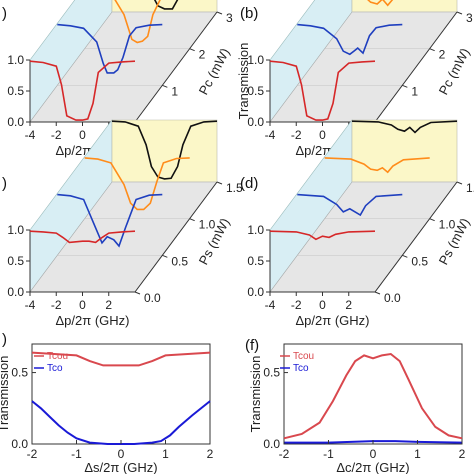 The width and height of the screenshot is (474, 474). I want to click on panel-label: (f), so click(252, 345).